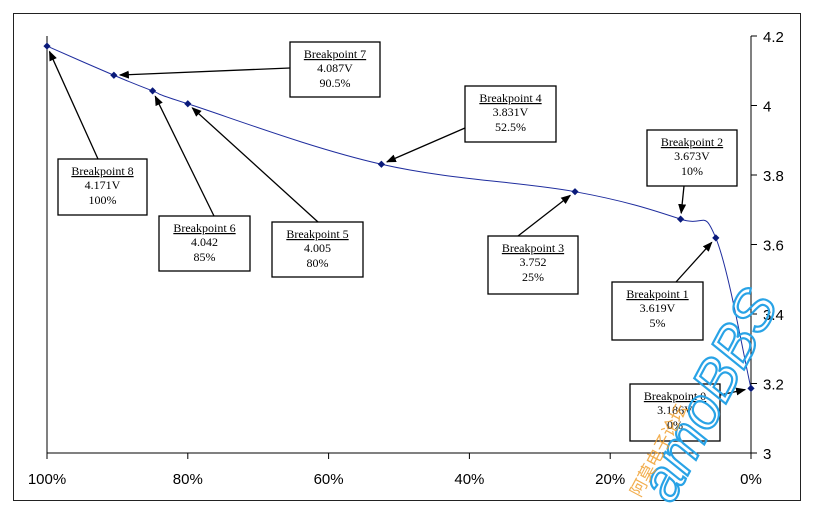 The width and height of the screenshot is (816, 514). I want to click on callout-percent: 52.5%, so click(510, 127).